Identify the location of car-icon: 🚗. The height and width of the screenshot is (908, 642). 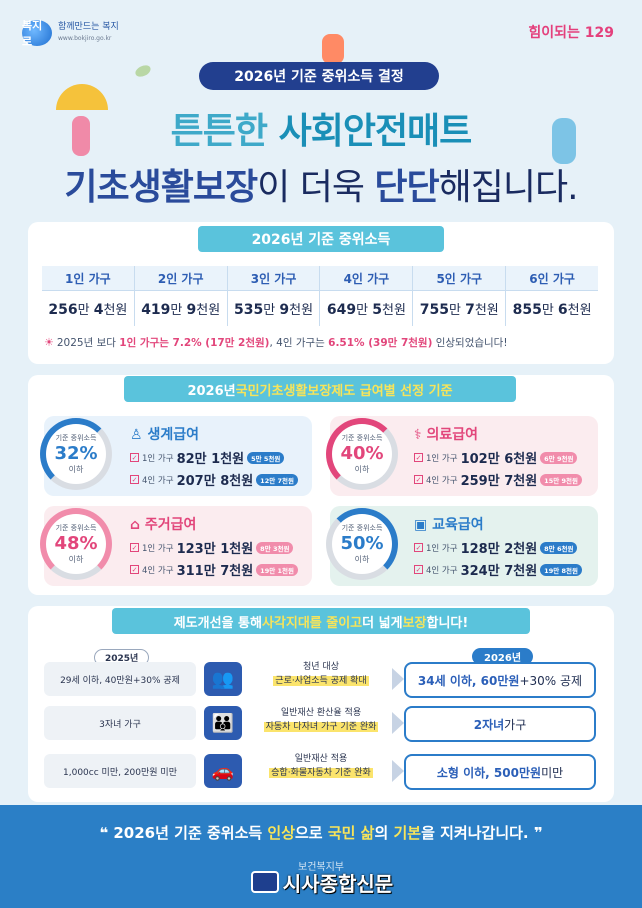
(223, 771).